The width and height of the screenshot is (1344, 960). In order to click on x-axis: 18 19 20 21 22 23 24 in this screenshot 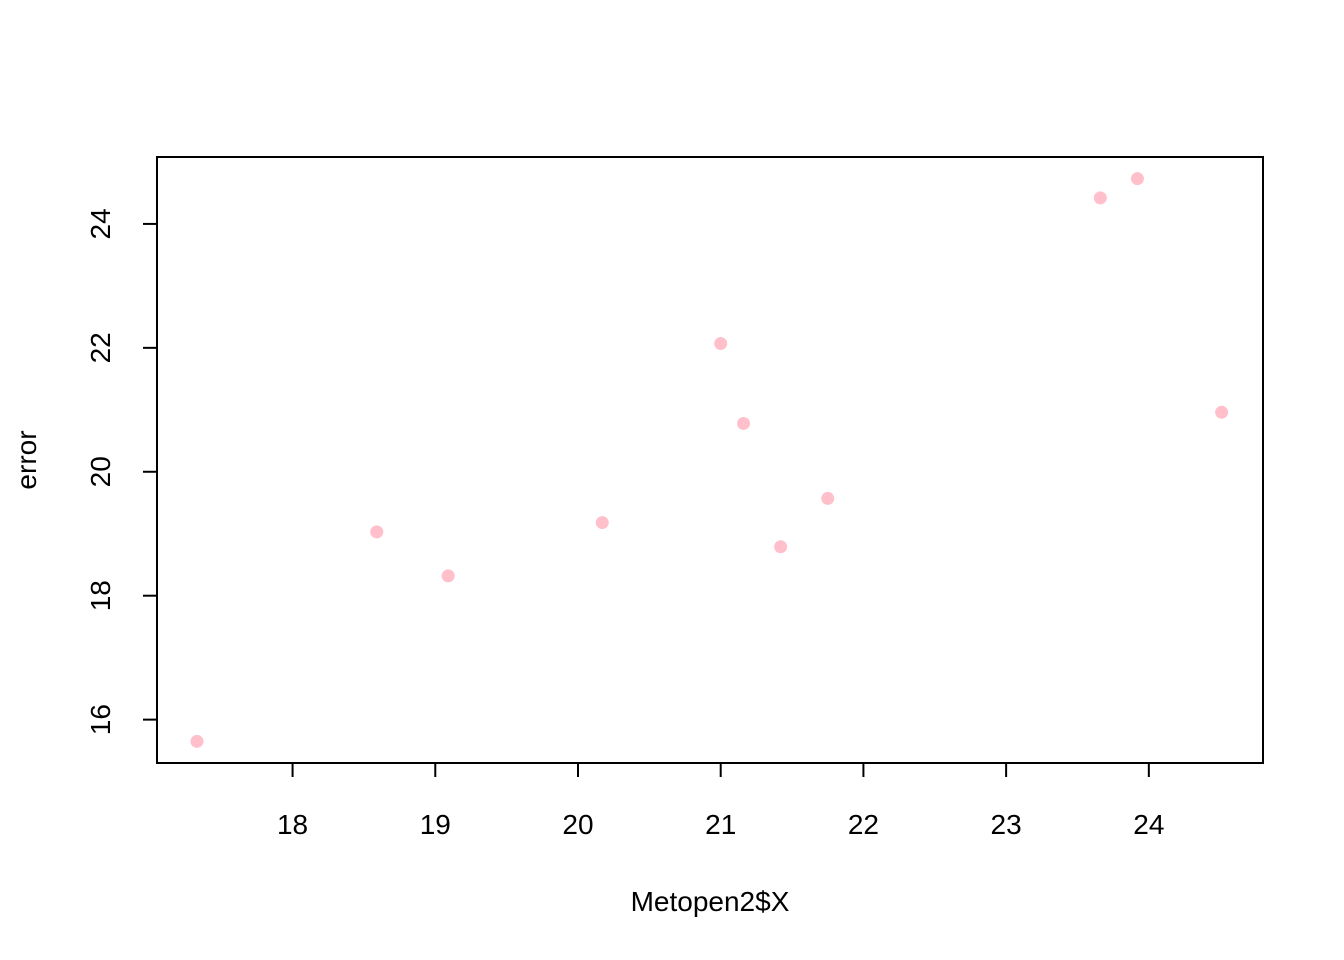, I will do `click(720, 801)`.